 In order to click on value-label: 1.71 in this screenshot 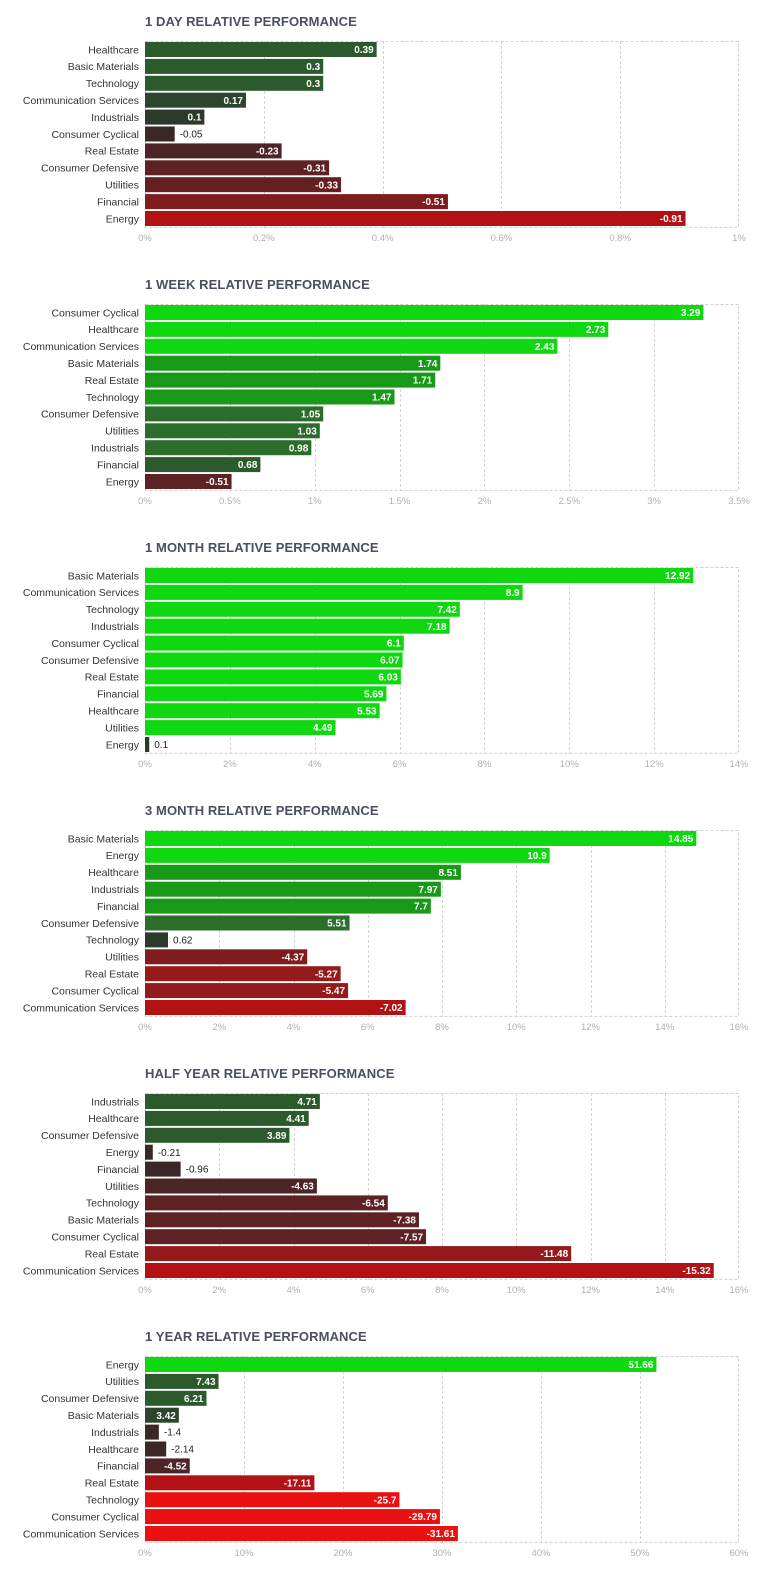, I will do `click(423, 381)`.